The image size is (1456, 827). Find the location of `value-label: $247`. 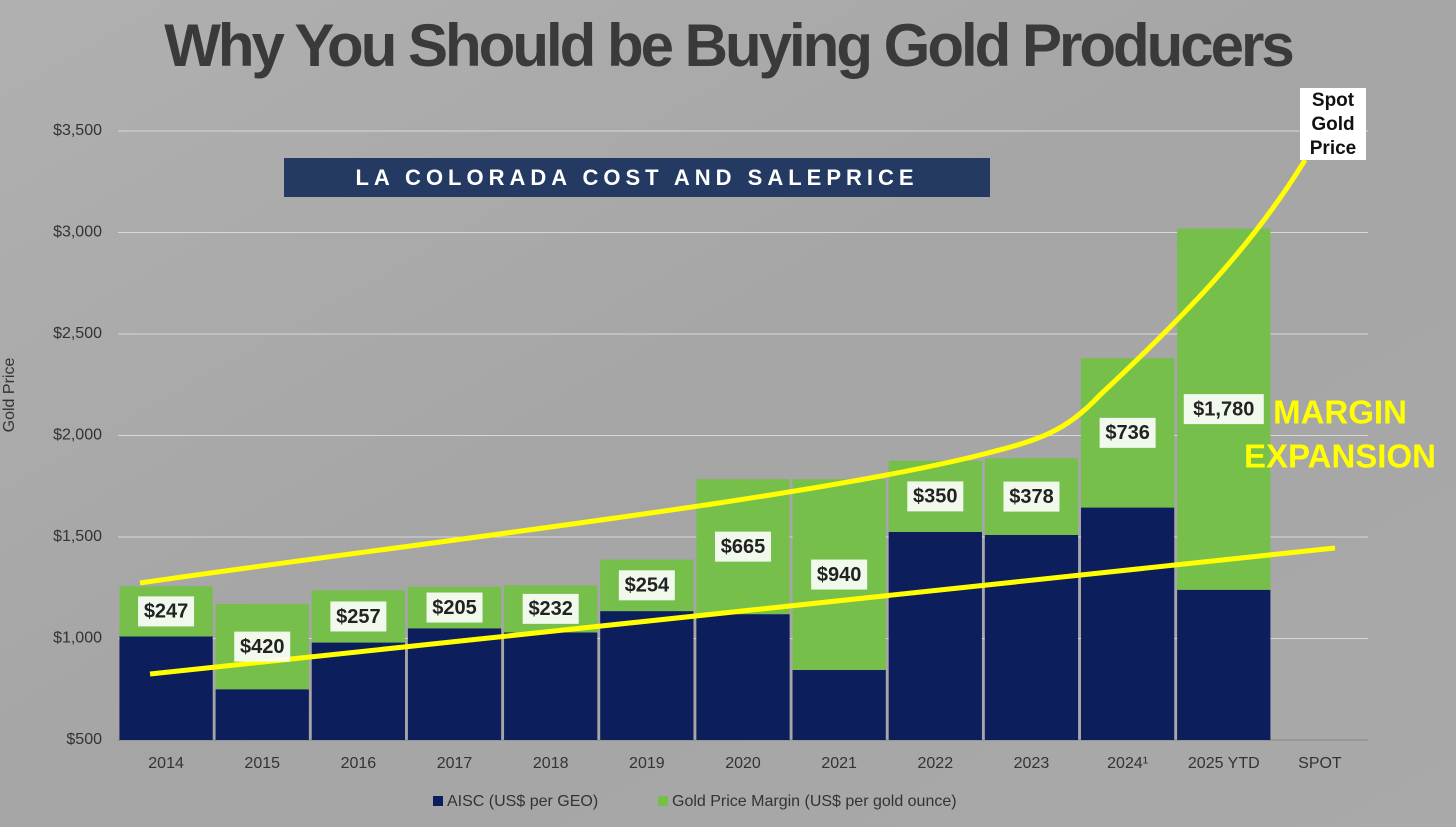

value-label: $247 is located at coordinates (166, 612).